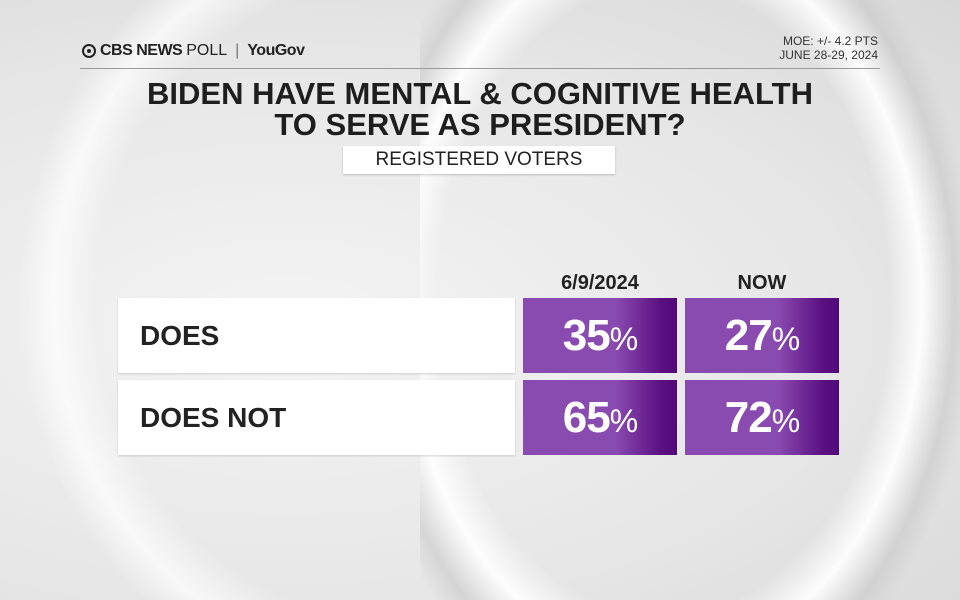 Image resolution: width=960 pixels, height=600 pixels. I want to click on cbs-eye-icon, so click(89, 51).